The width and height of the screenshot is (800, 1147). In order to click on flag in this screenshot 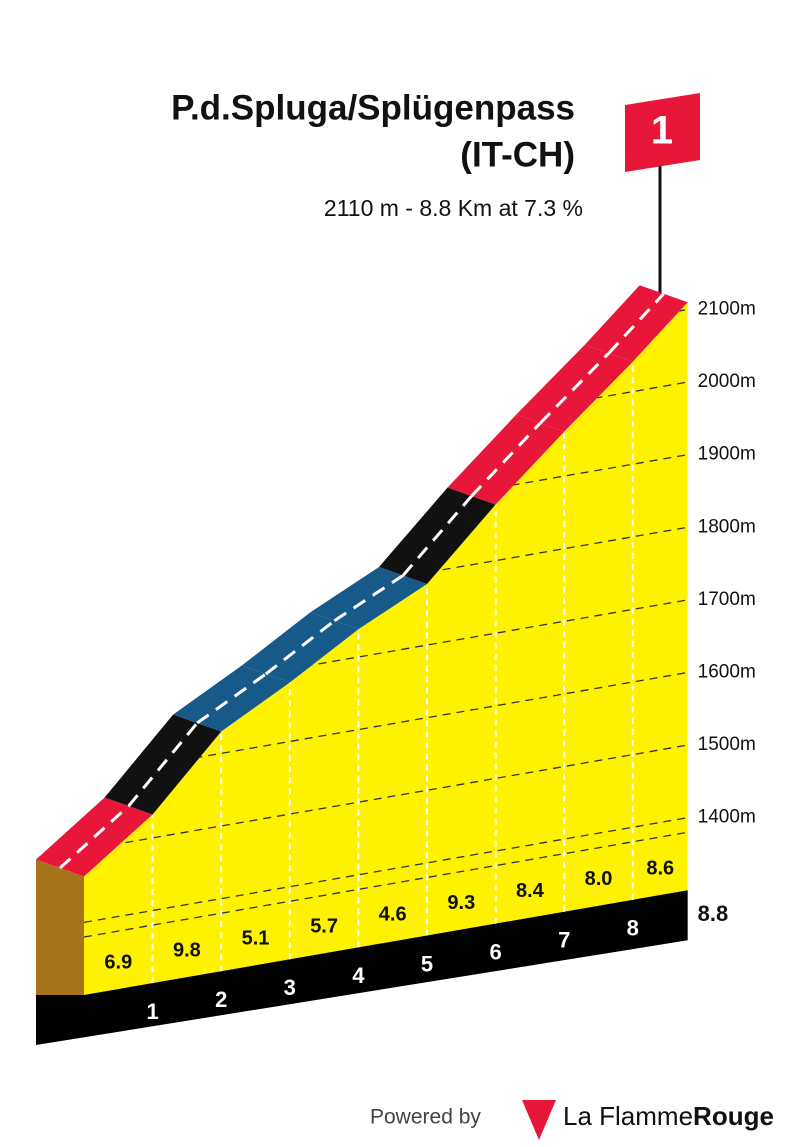, I will do `click(662, 132)`.